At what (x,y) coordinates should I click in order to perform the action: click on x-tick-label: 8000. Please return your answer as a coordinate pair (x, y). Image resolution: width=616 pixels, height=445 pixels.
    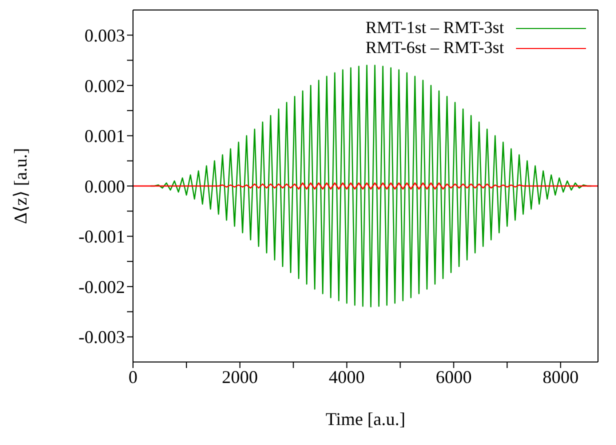
    Looking at the image, I should click on (560, 376).